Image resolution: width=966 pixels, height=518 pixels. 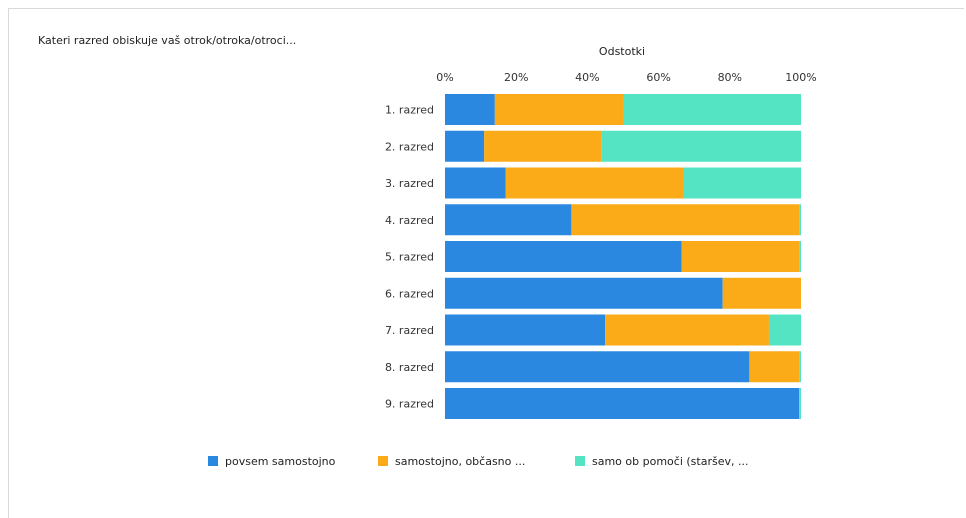 I want to click on category-label: 5. razred, so click(x=409, y=257).